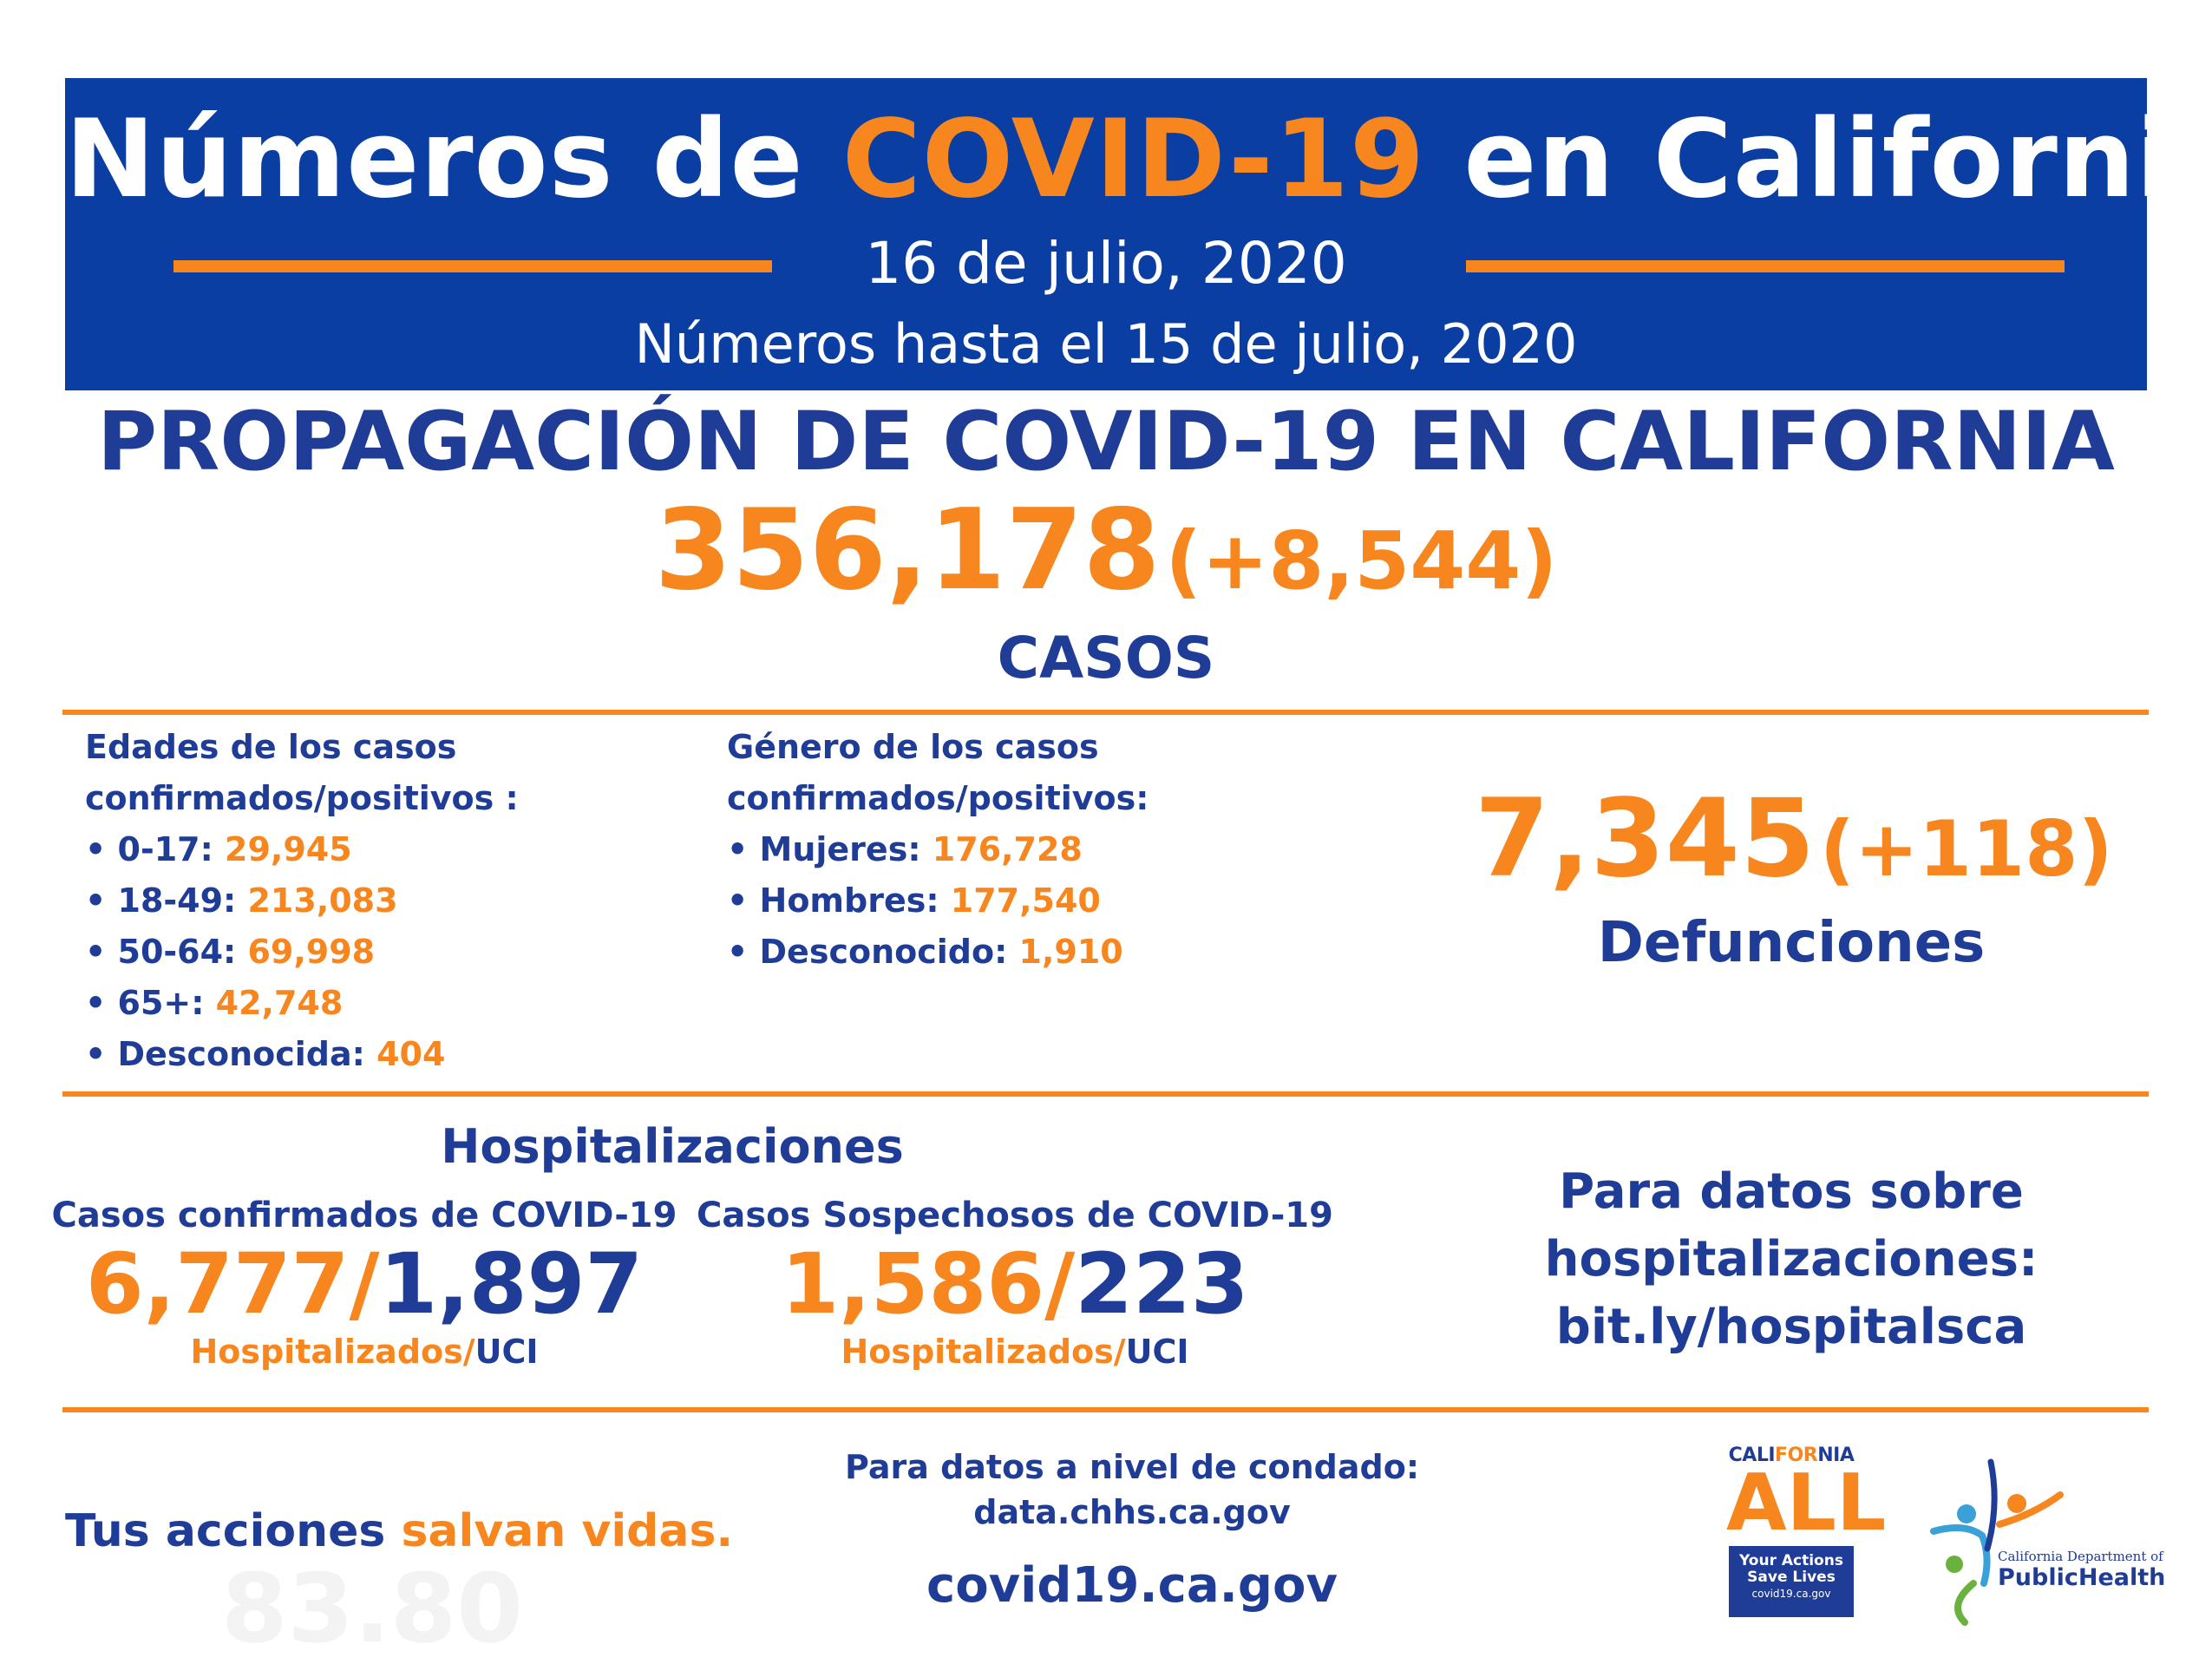 The height and width of the screenshot is (1664, 2212). What do you see at coordinates (1106, 263) in the screenshot?
I see `report-date: 16 de julio, 2020` at bounding box center [1106, 263].